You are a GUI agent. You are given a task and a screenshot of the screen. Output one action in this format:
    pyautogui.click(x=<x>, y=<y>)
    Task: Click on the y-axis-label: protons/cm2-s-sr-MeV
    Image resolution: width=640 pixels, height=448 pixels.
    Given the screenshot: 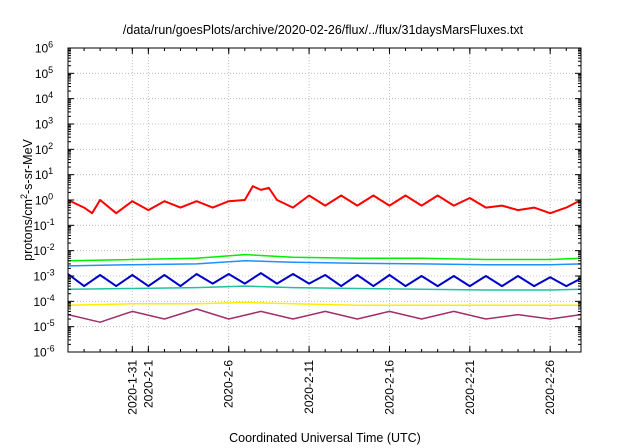 What is the action you would take?
    pyautogui.click(x=27, y=199)
    